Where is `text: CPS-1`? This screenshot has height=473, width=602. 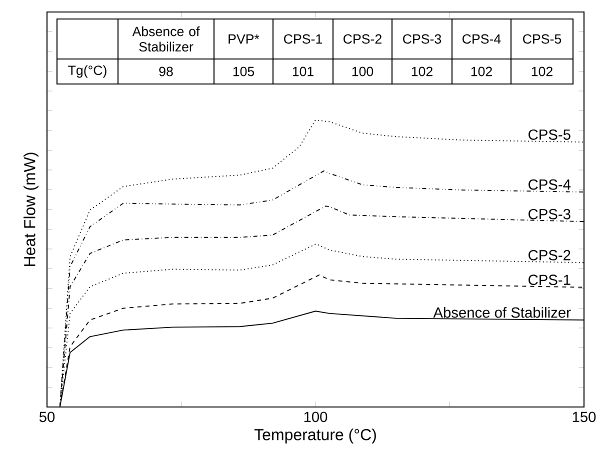
text: CPS-1 is located at coordinates (303, 39).